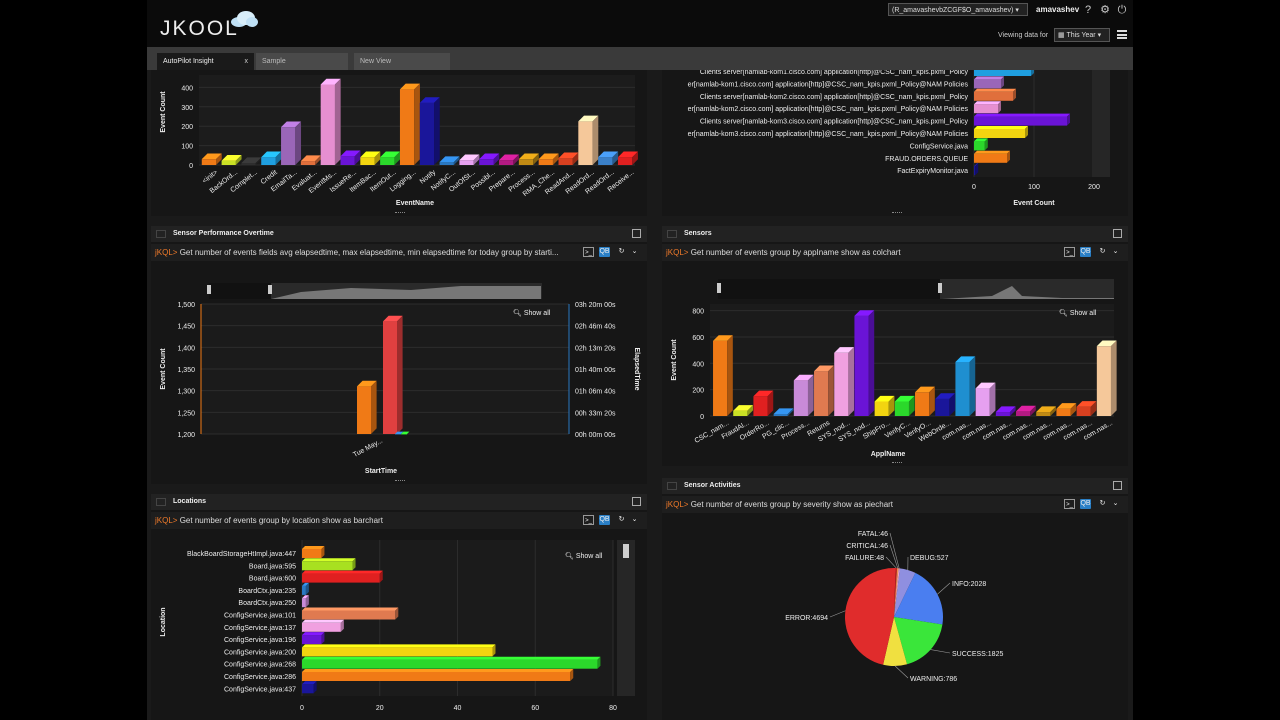  Describe the element at coordinates (626, 551) in the screenshot. I see `scrollbar-thumb` at that location.